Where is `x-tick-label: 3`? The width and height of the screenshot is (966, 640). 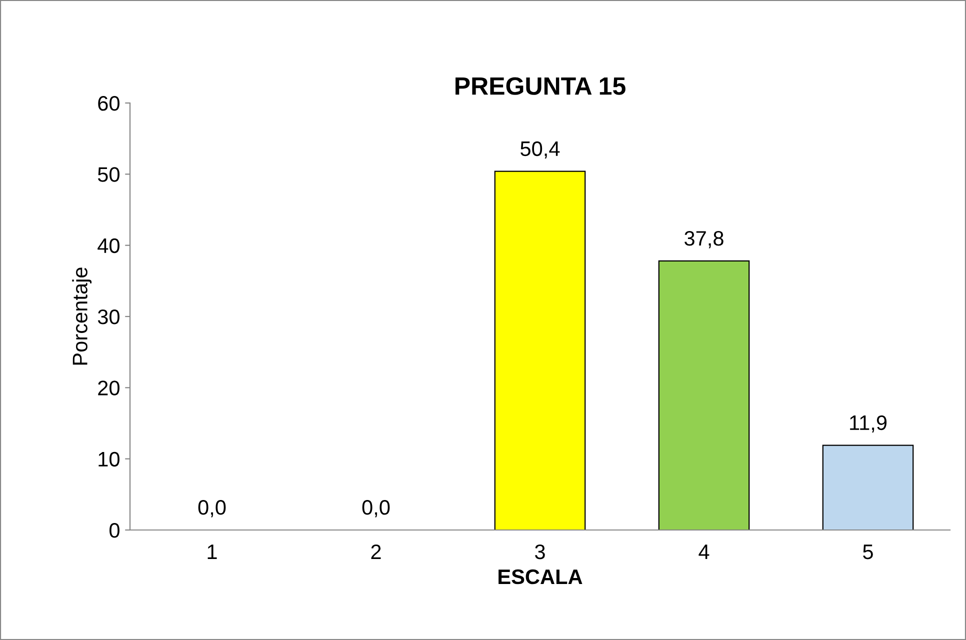
x-tick-label: 3 is located at coordinates (540, 552).